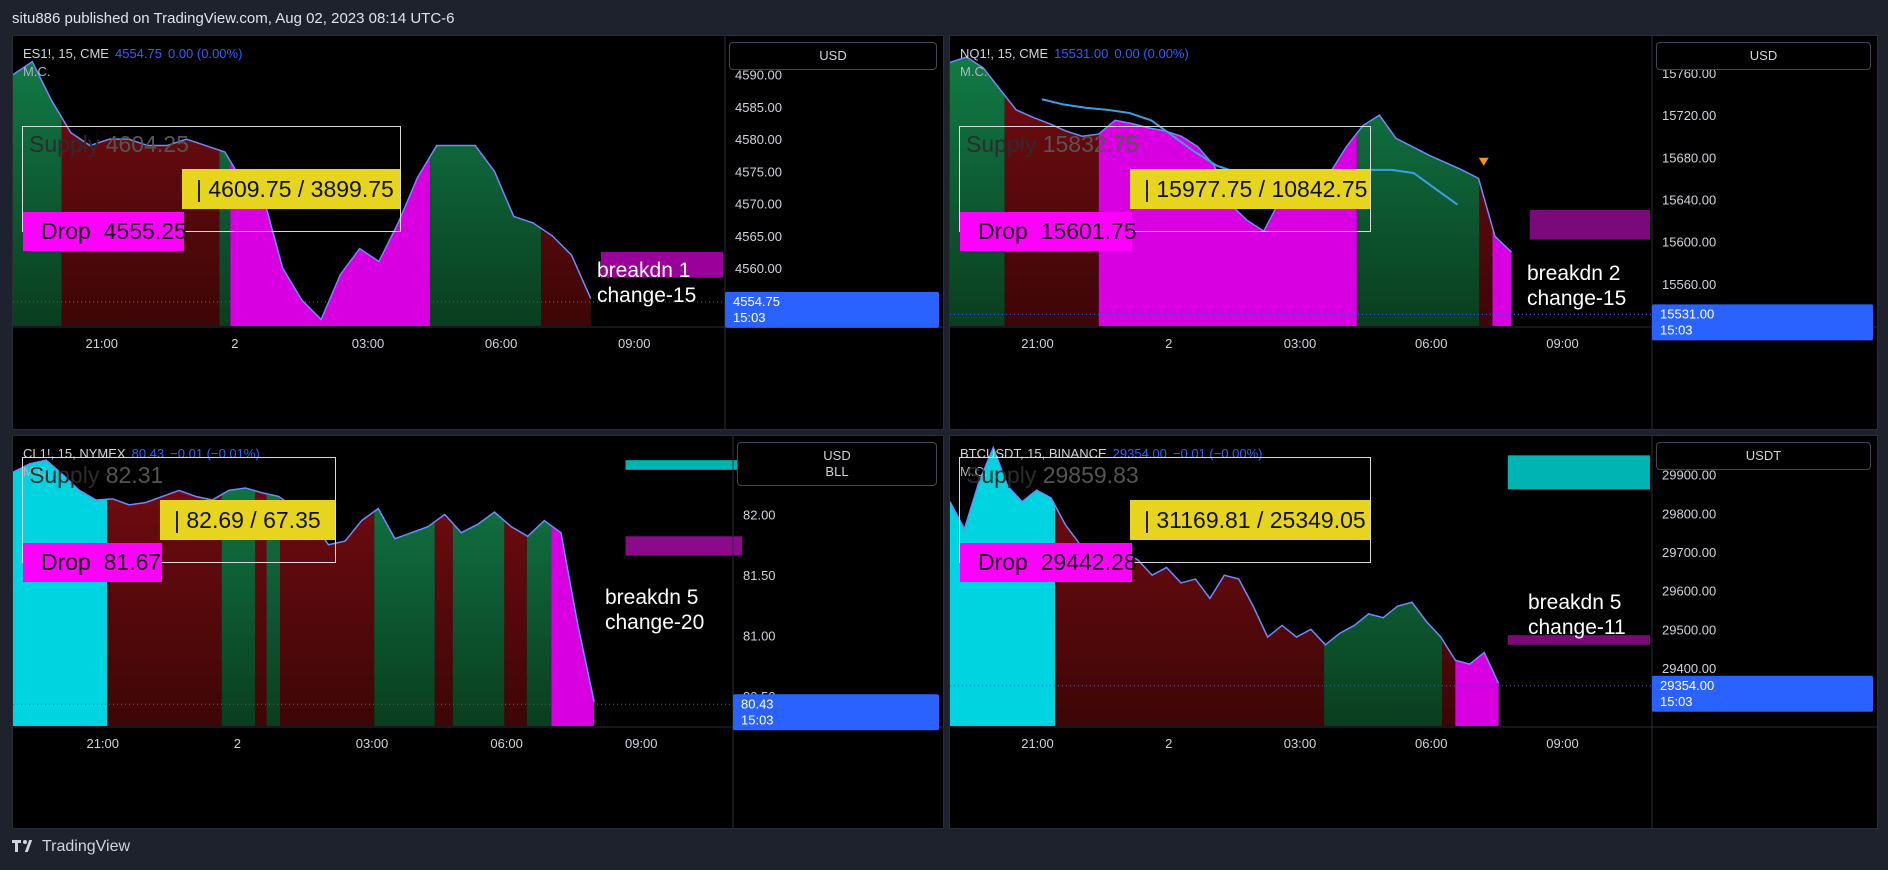 The height and width of the screenshot is (870, 1888). What do you see at coordinates (1689, 668) in the screenshot?
I see `y-tick-label: 29400.00` at bounding box center [1689, 668].